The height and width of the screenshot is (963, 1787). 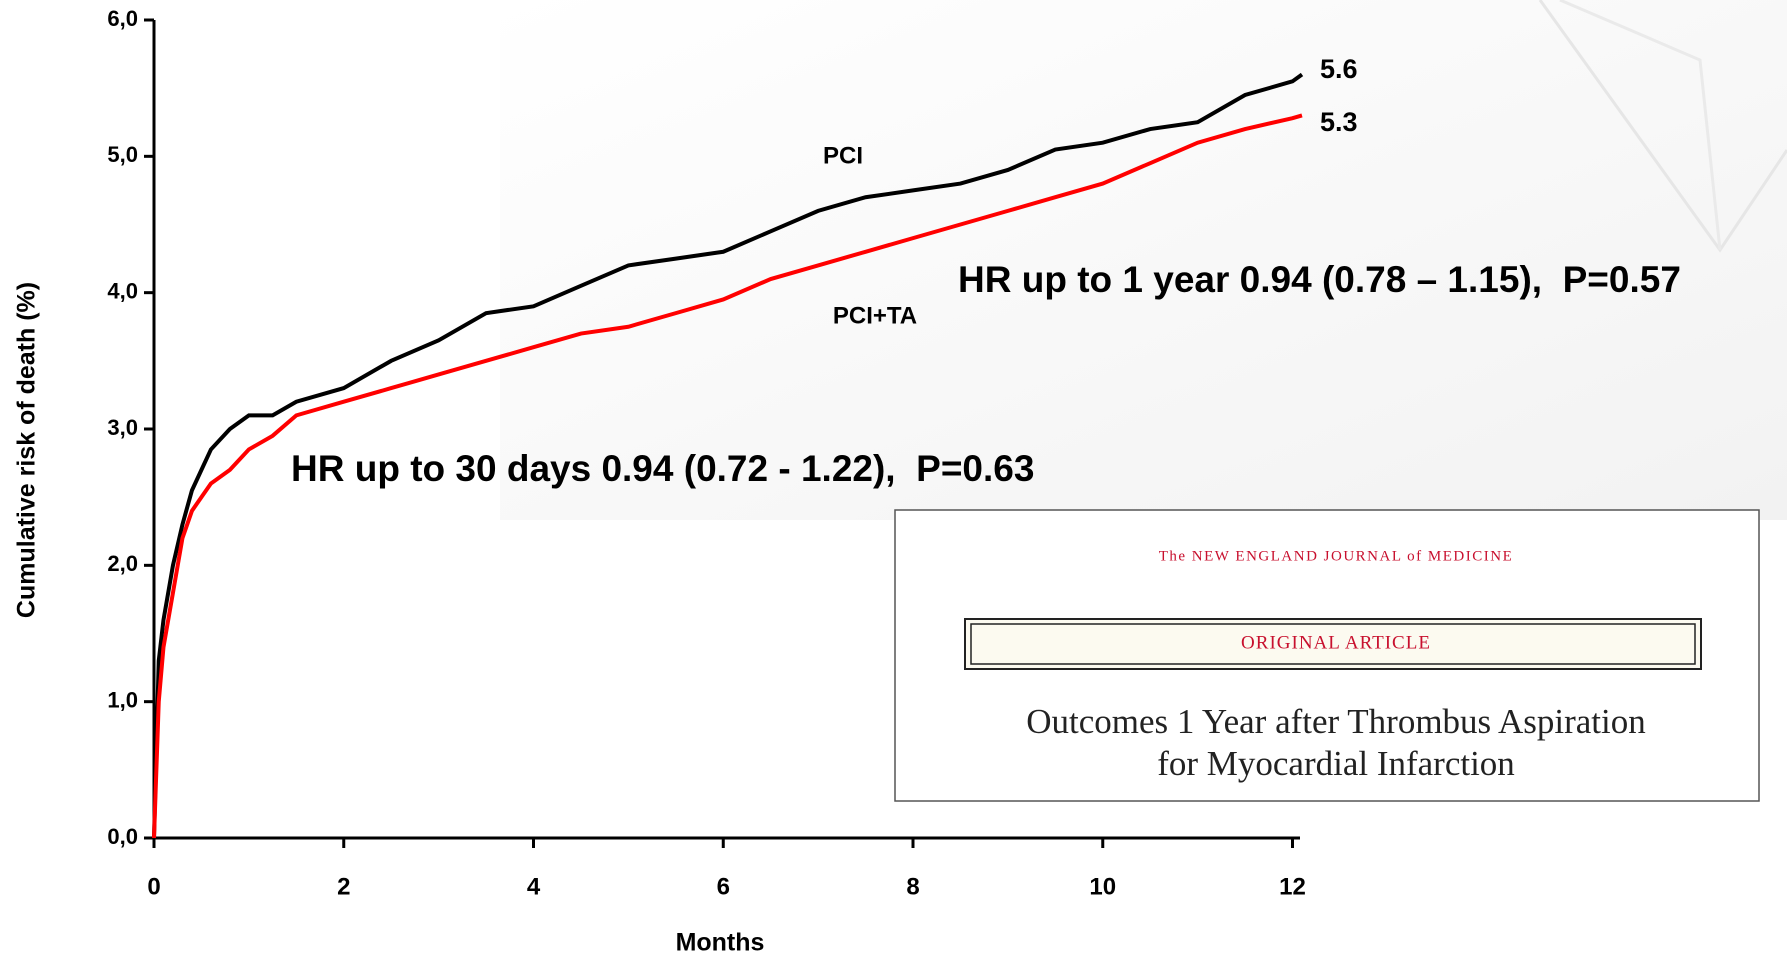 I want to click on x-axis-label: Months, so click(x=720, y=943).